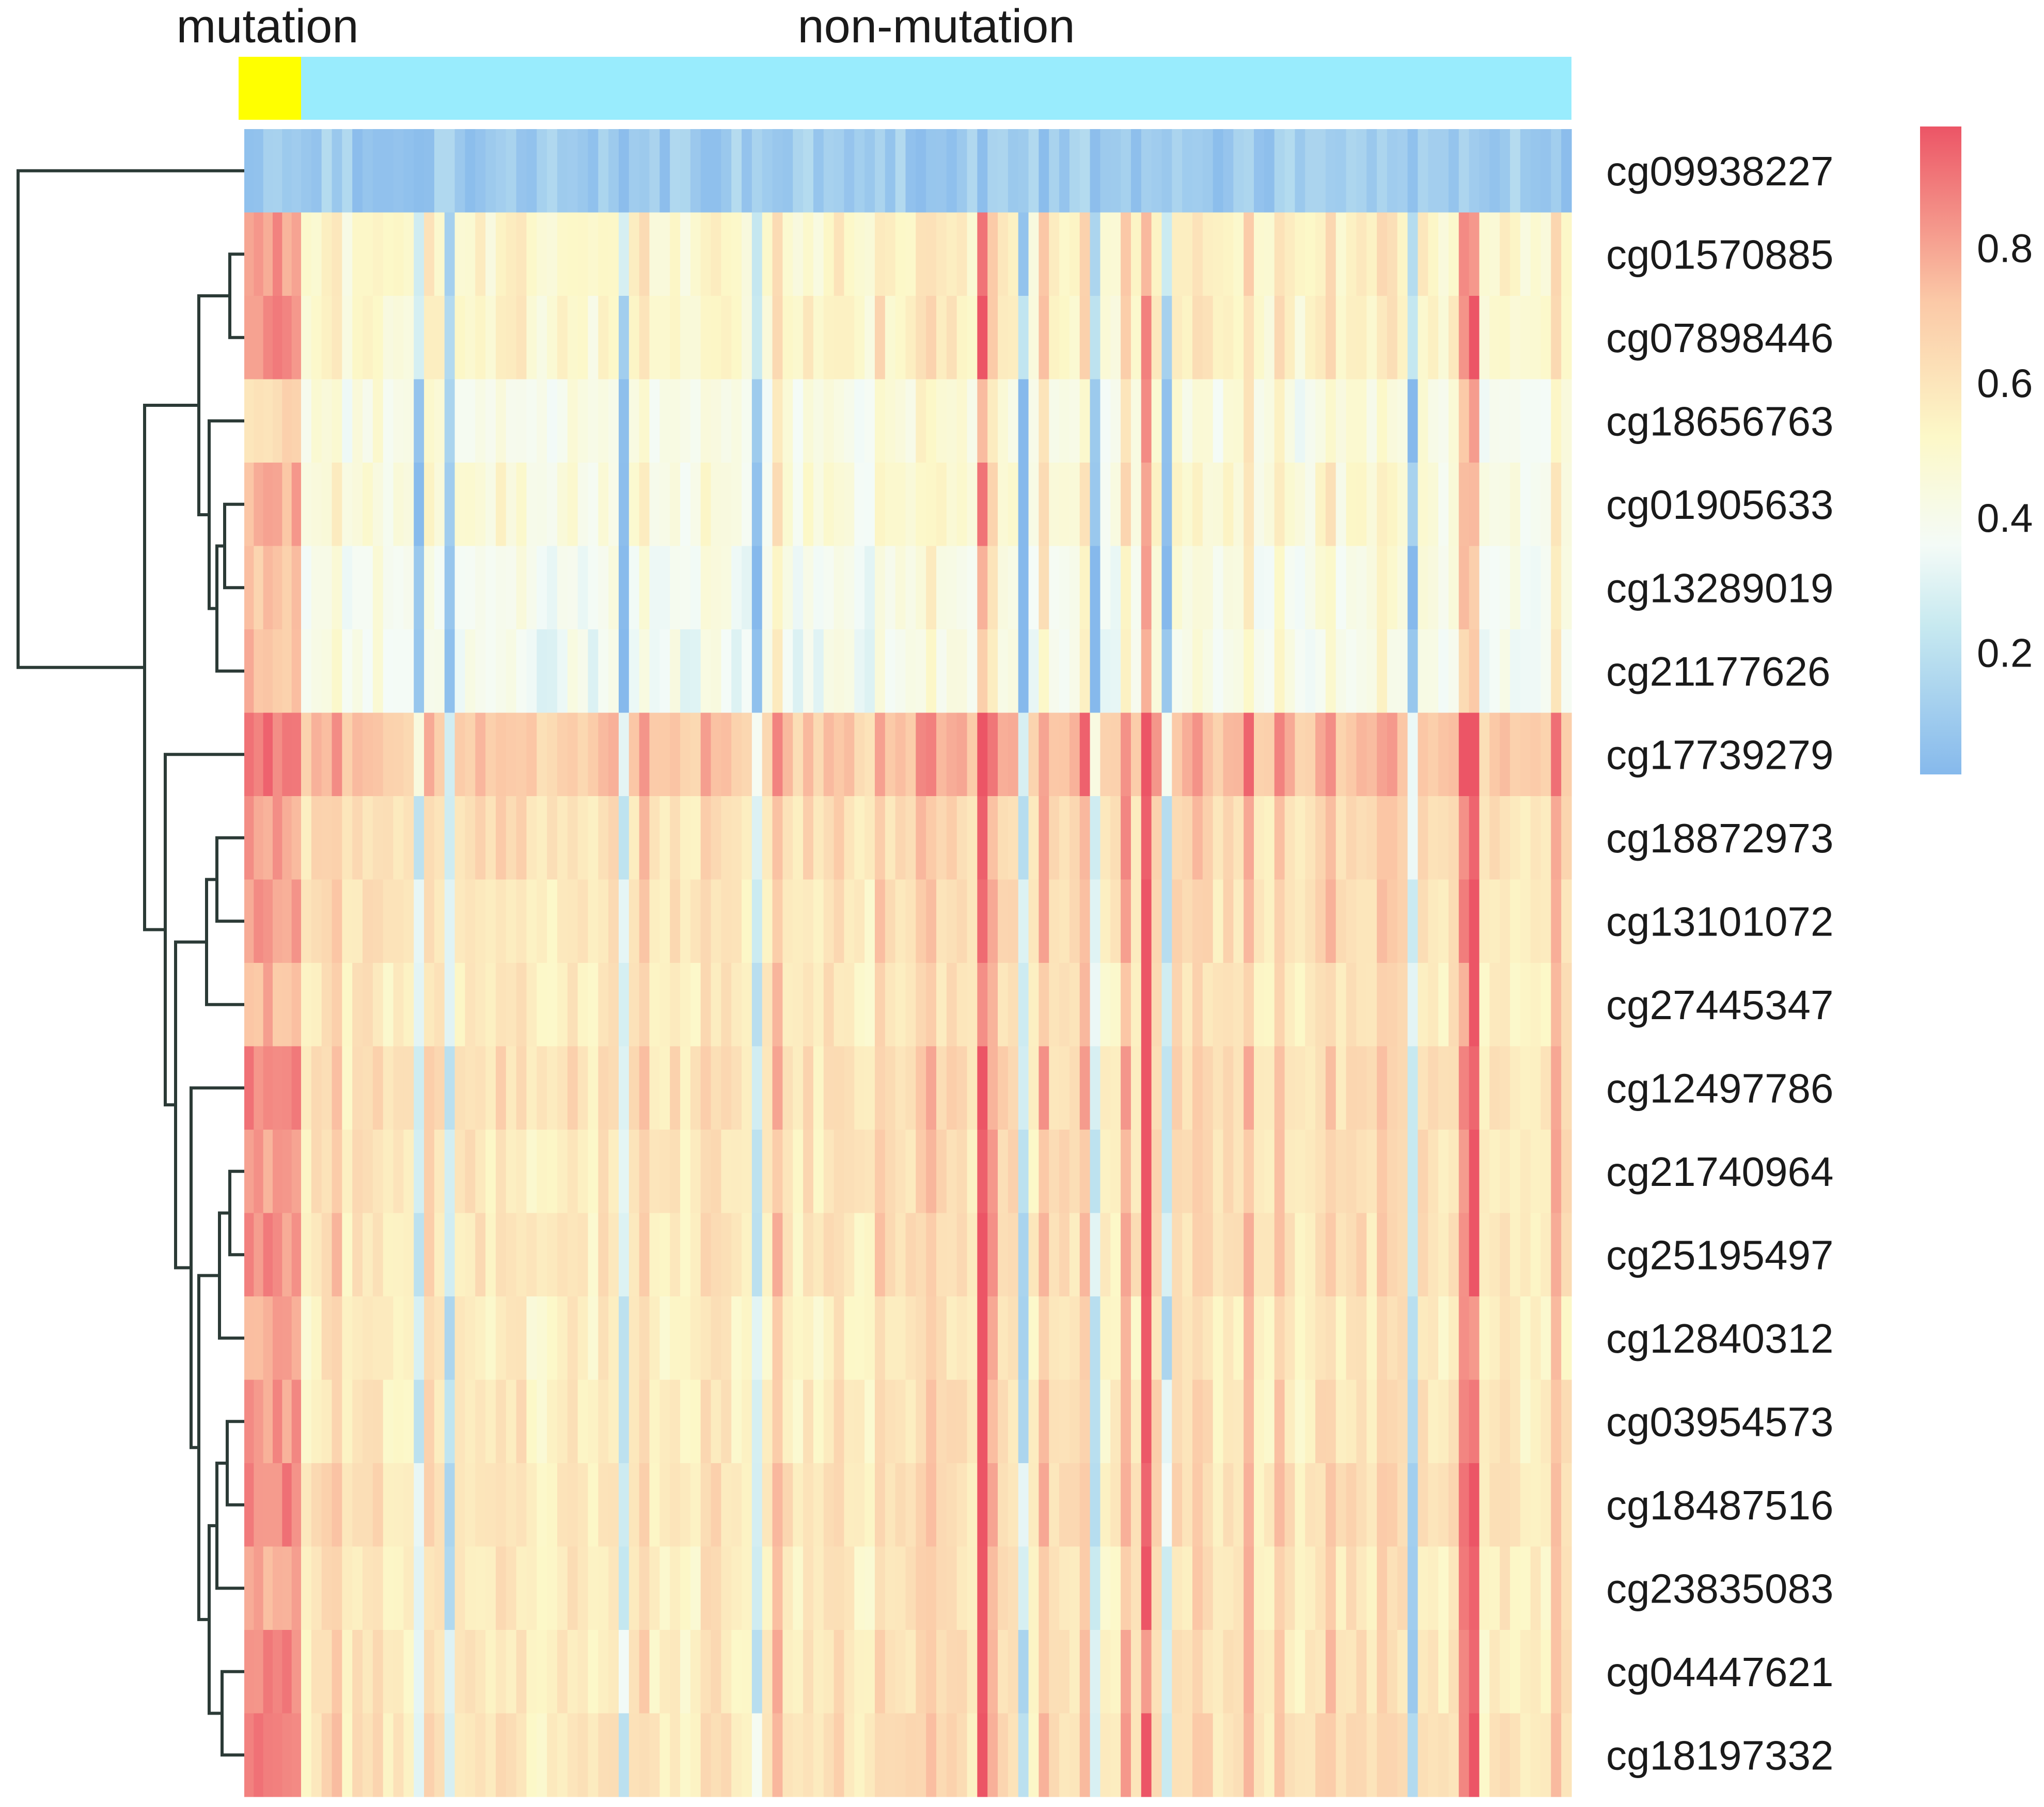 The height and width of the screenshot is (1807, 2044). What do you see at coordinates (2005, 653) in the screenshot?
I see `colorbar-tick-label: 0.2` at bounding box center [2005, 653].